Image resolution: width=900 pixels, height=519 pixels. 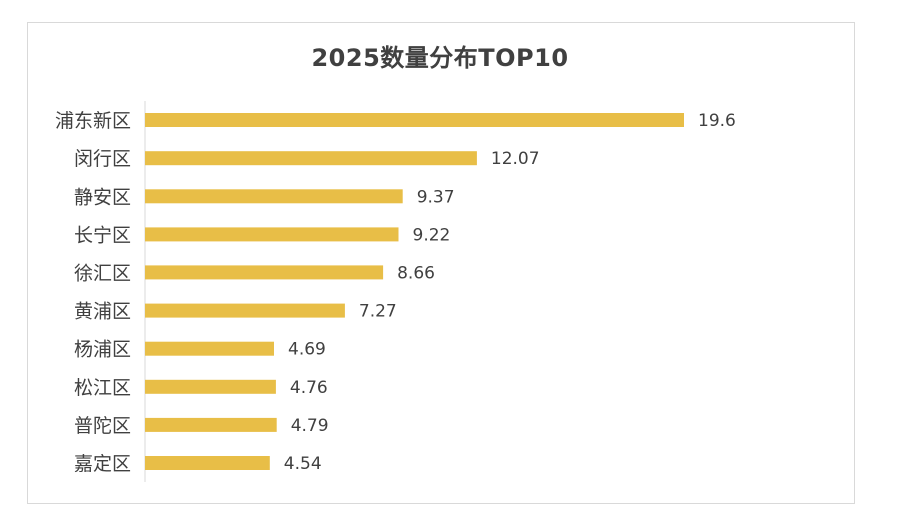 What do you see at coordinates (307, 350) in the screenshot?
I see `value-label: 4.69` at bounding box center [307, 350].